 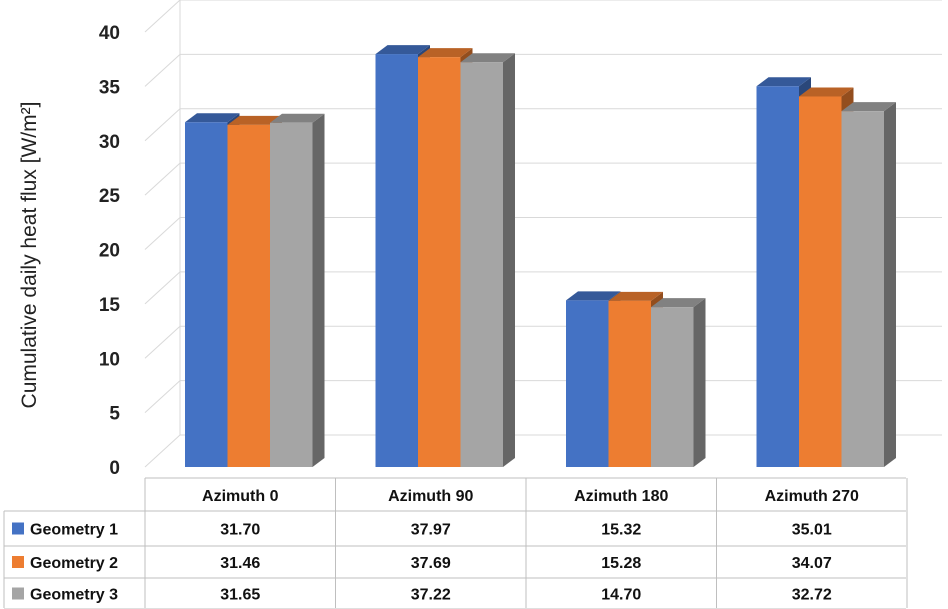 What do you see at coordinates (110, 87) in the screenshot?
I see `y-tick-label: 35` at bounding box center [110, 87].